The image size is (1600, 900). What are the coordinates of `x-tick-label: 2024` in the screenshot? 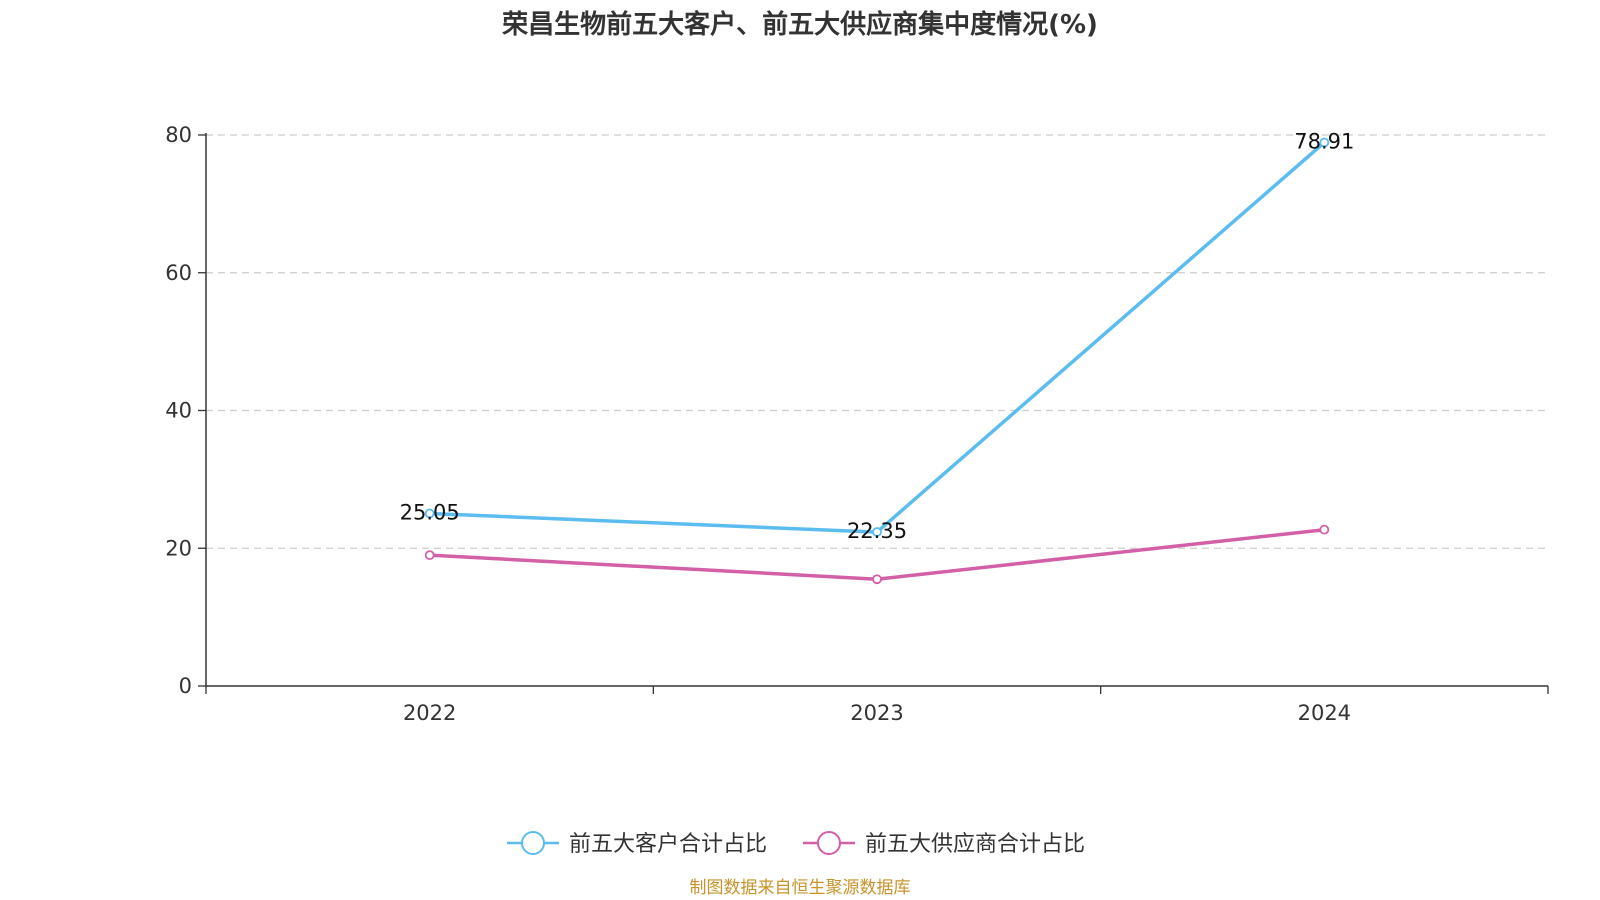 It's located at (1324, 713).